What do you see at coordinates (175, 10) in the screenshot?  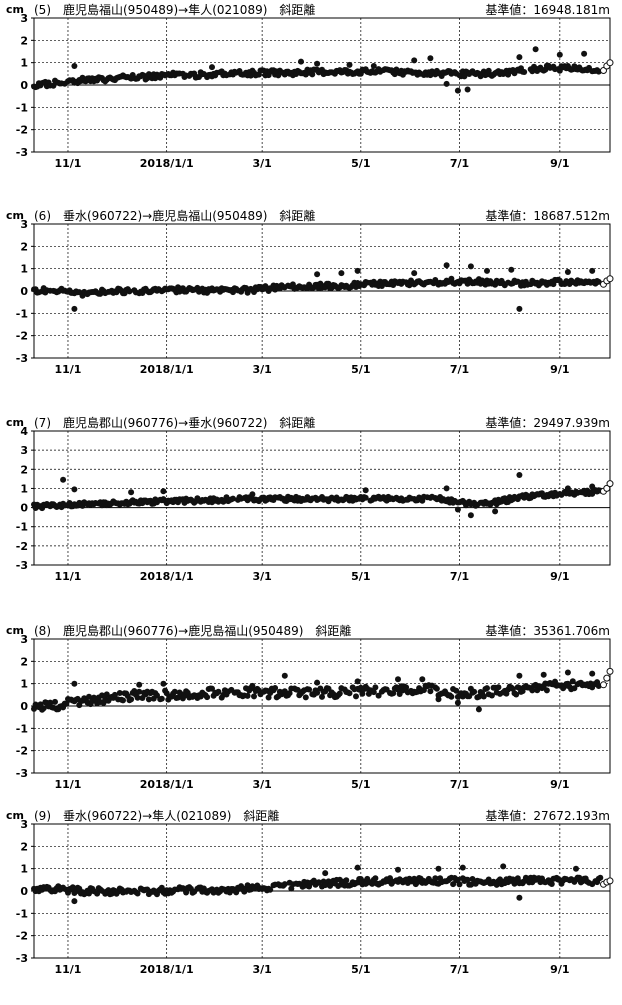 I see `series-label: (5) 鹿児島福山(950489)→隼人(021089) 斜距離` at bounding box center [175, 10].